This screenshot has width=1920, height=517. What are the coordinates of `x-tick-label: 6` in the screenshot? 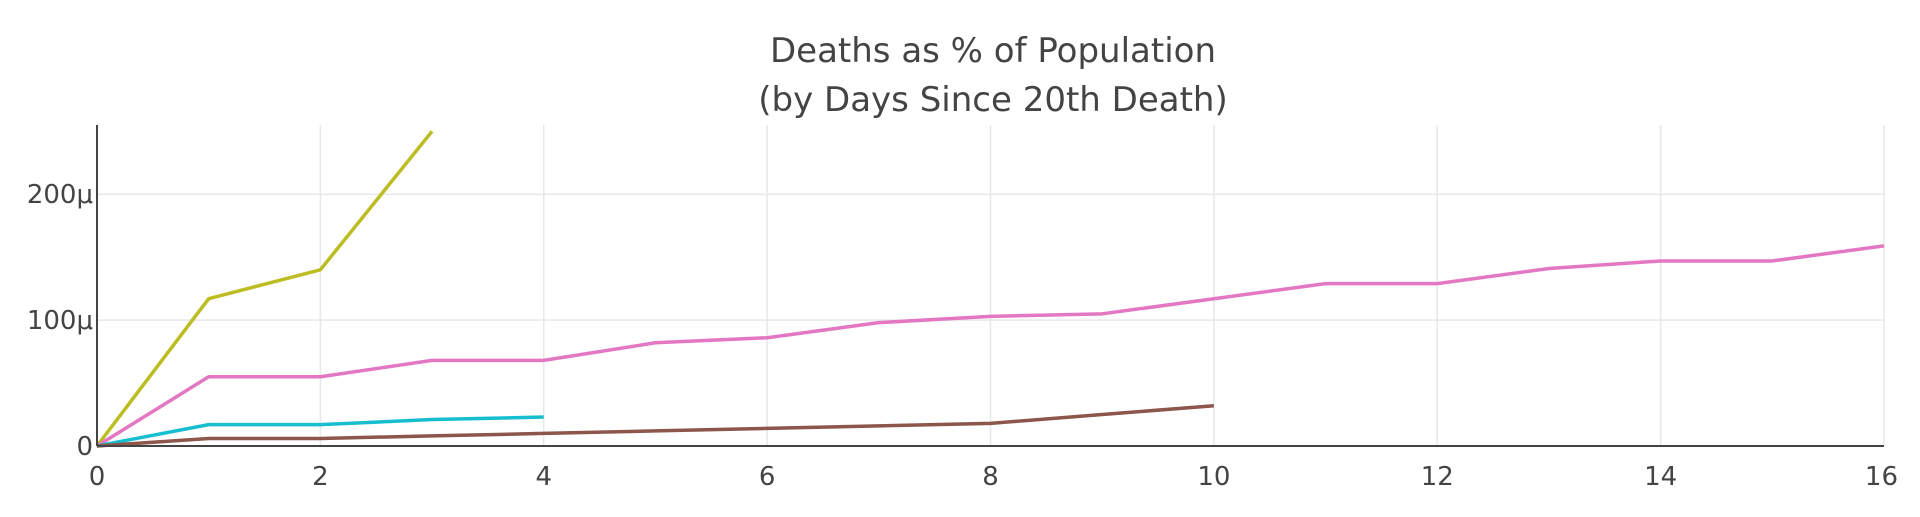 It's located at (767, 477).